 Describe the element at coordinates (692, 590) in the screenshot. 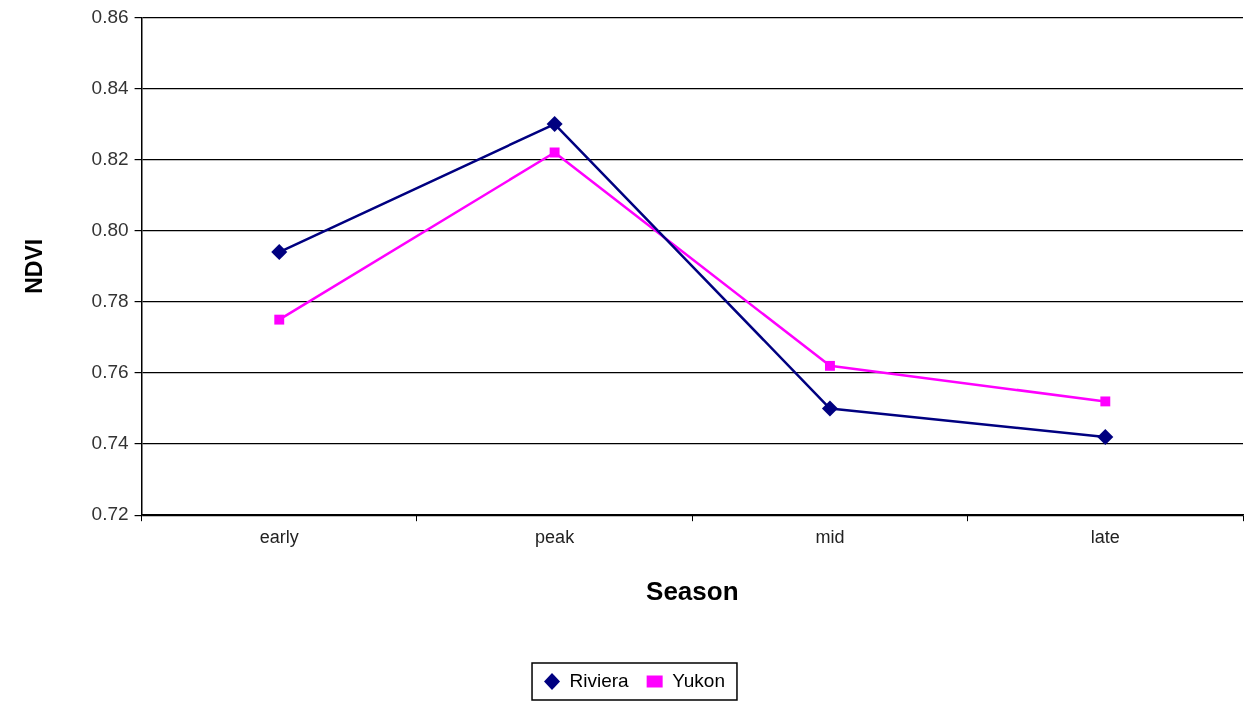

I see `x-axis-title: Season` at that location.